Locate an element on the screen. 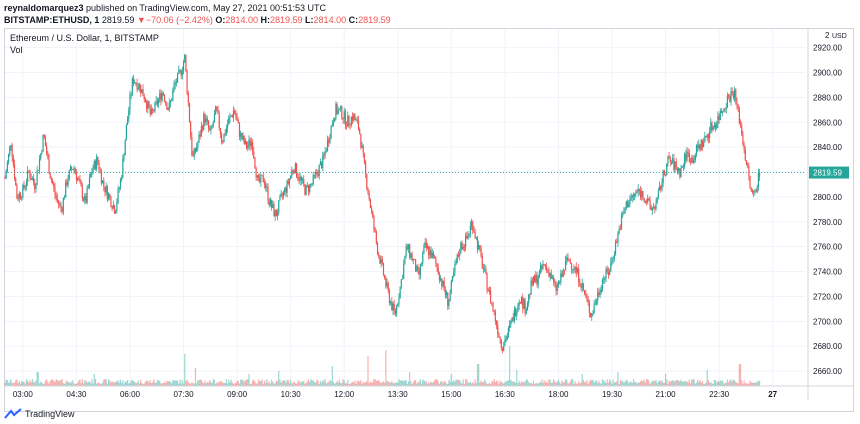 Image resolution: width=860 pixels, height=424 pixels. low-value: 2814.00 is located at coordinates (330, 20).